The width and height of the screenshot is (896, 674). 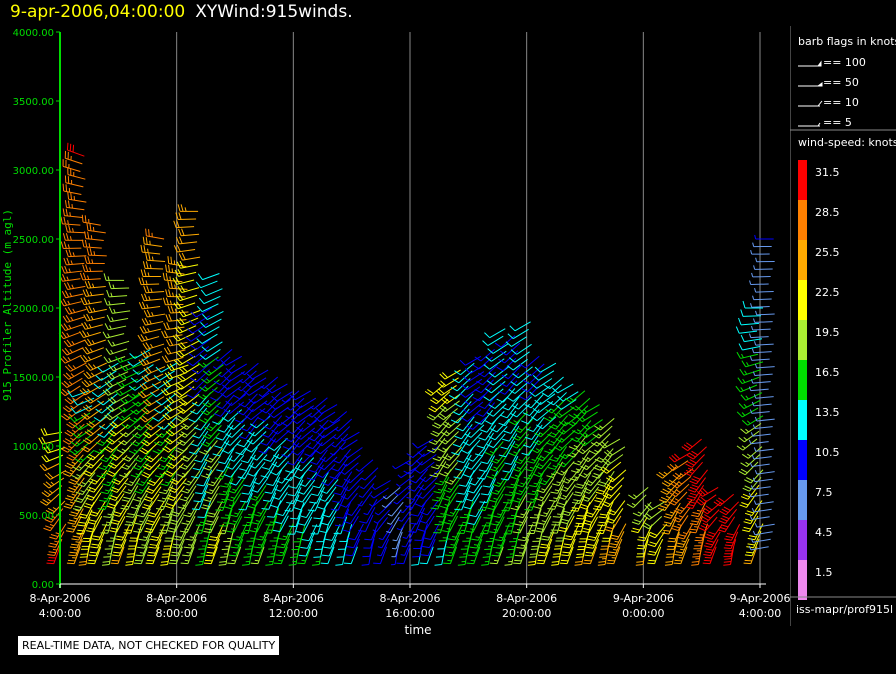 What do you see at coordinates (809, 124) in the screenshot?
I see `barb-legend-sample` at bounding box center [809, 124].